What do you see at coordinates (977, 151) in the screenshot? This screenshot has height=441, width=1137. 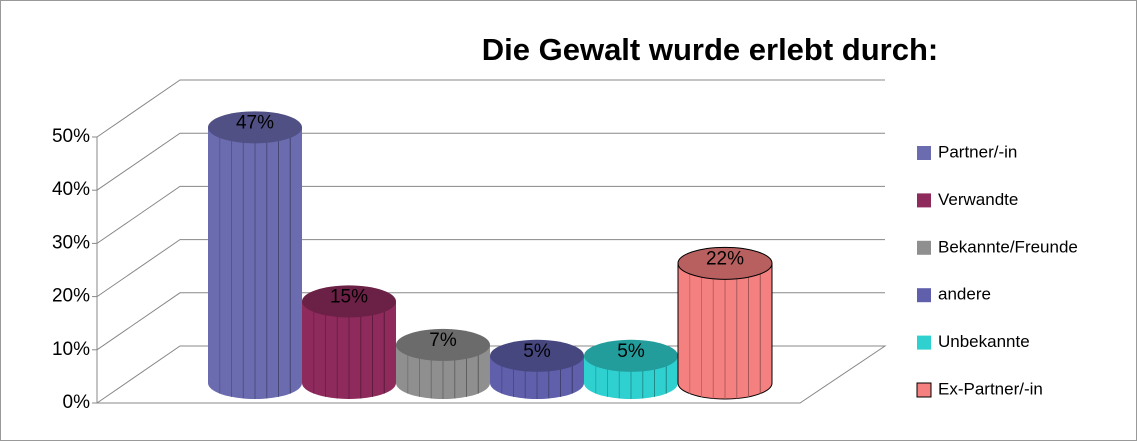 I see `legend-label: Partner/-in` at bounding box center [977, 151].